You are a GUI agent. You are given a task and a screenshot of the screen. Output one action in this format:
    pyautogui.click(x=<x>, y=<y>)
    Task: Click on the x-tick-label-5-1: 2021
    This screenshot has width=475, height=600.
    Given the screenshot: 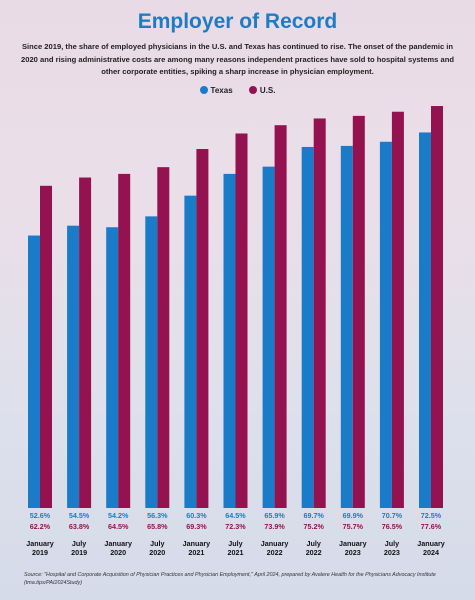 What is the action you would take?
    pyautogui.click(x=236, y=552)
    